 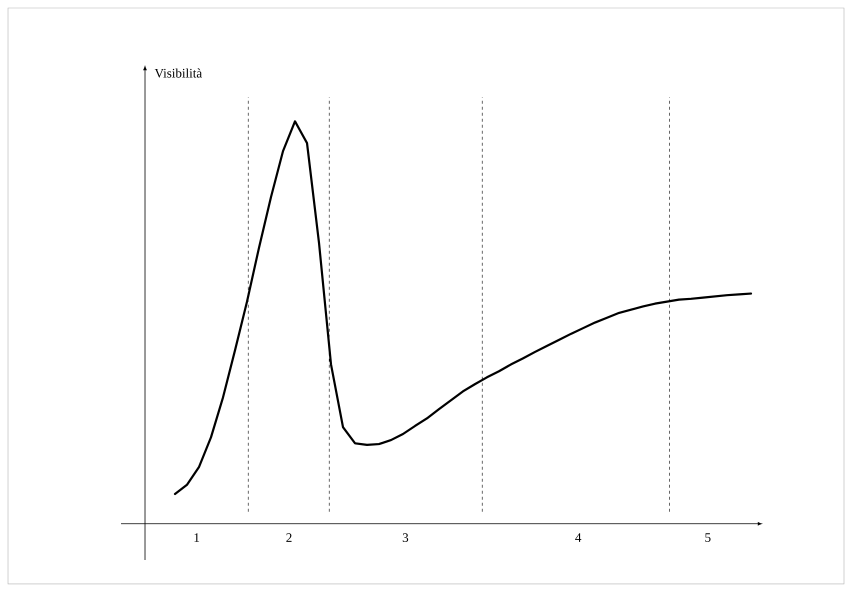 I want to click on text: 3, so click(x=405, y=537).